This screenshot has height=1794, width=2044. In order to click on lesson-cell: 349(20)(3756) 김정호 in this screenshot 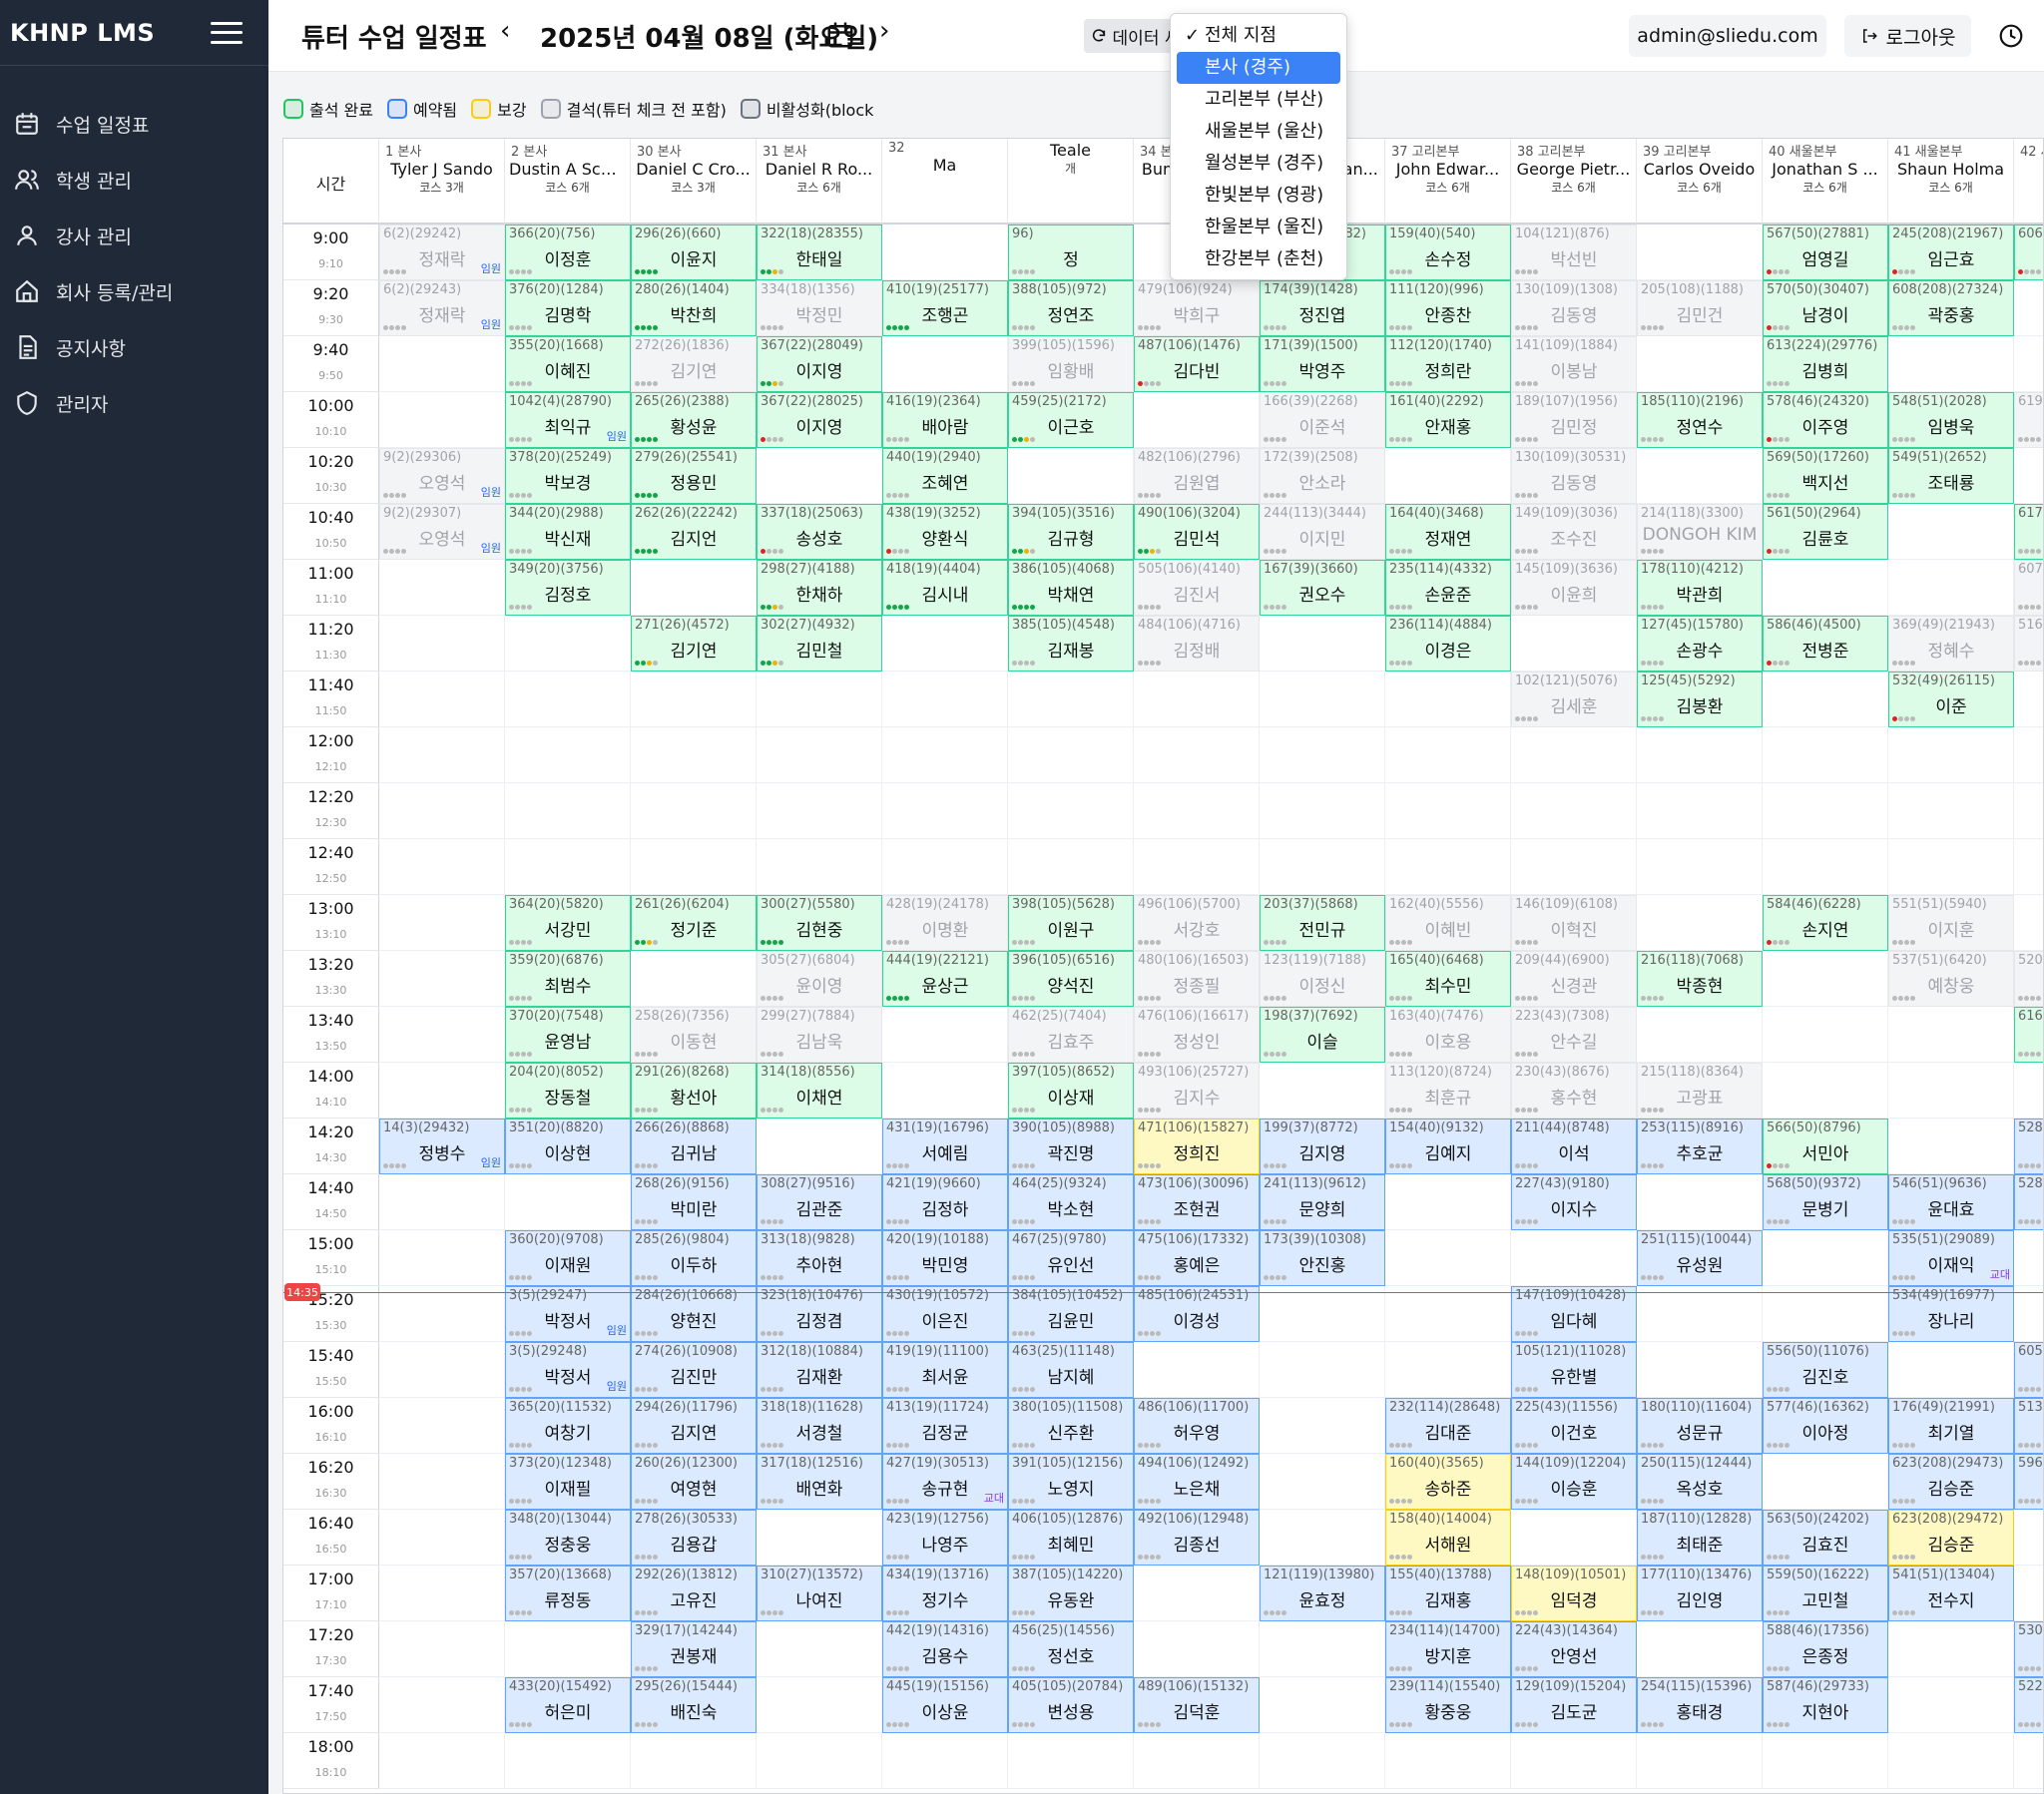, I will do `click(568, 588)`.